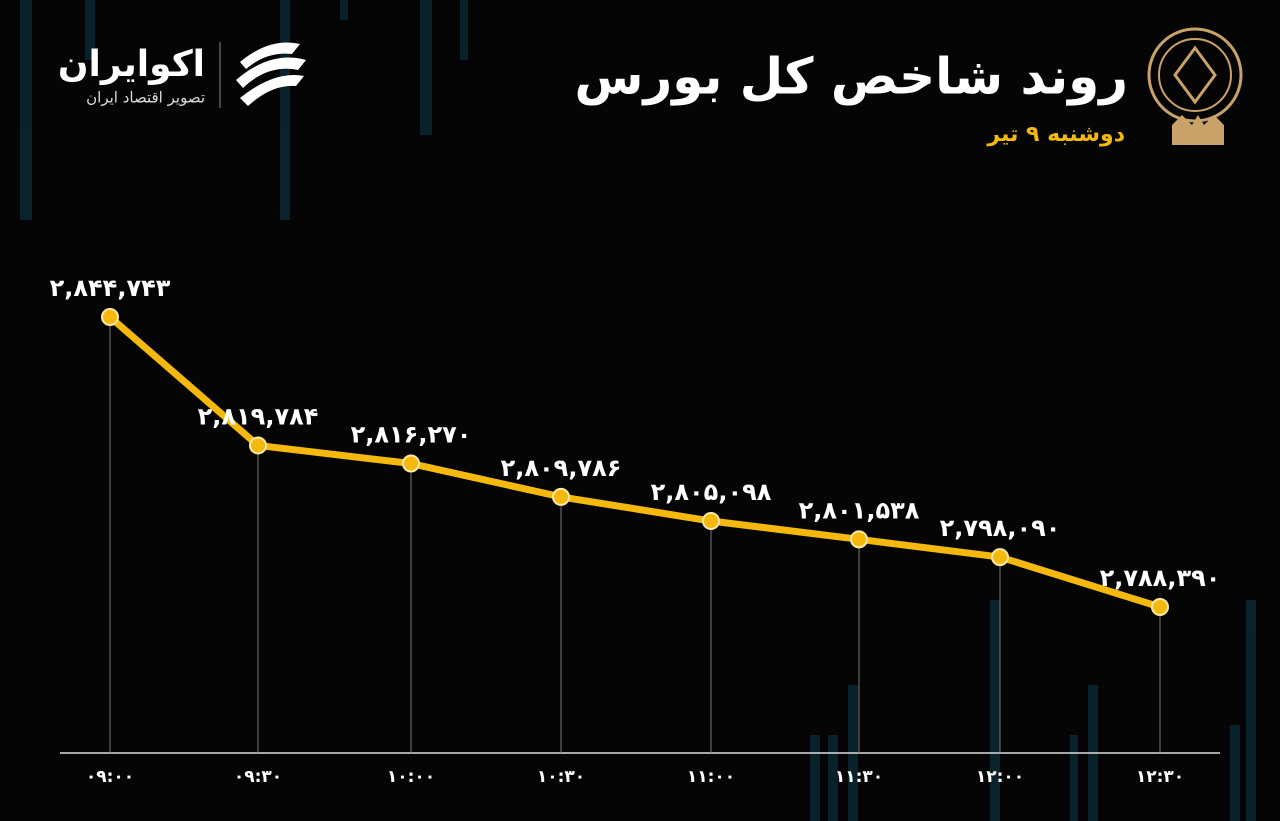 The image size is (1280, 821). What do you see at coordinates (859, 777) in the screenshot?
I see `x-tick-label: ۱۱:۳۰` at bounding box center [859, 777].